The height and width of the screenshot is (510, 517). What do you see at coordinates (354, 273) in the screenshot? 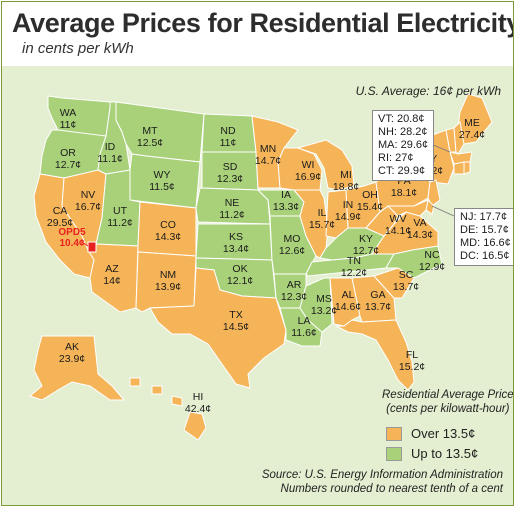
I see `value-tn: 12.2¢` at bounding box center [354, 273].